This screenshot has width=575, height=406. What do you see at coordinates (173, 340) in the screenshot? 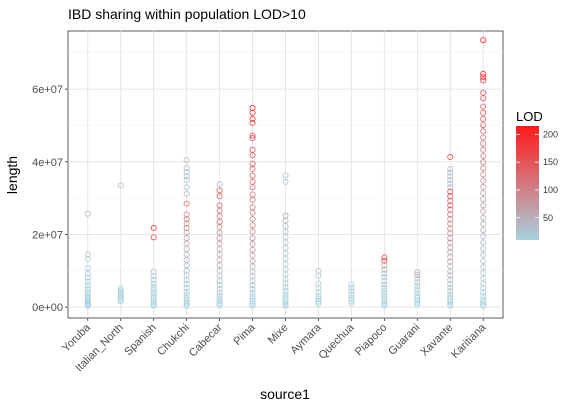
I see `x-tick-label: Chukchi` at bounding box center [173, 340].